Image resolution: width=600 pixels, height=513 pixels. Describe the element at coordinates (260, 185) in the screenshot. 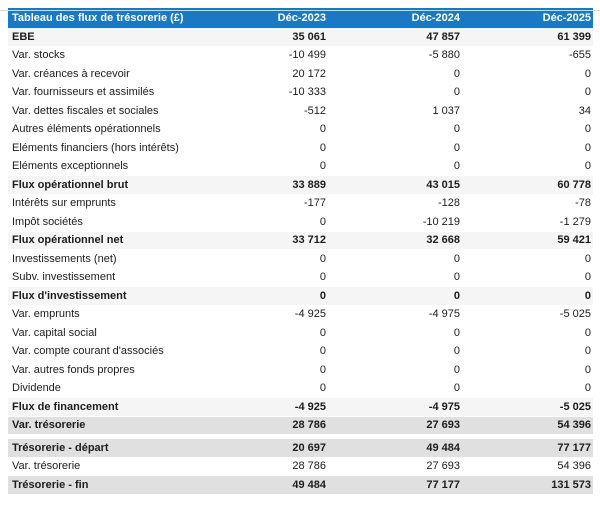

I see `row-value-2023: 33 889` at that location.